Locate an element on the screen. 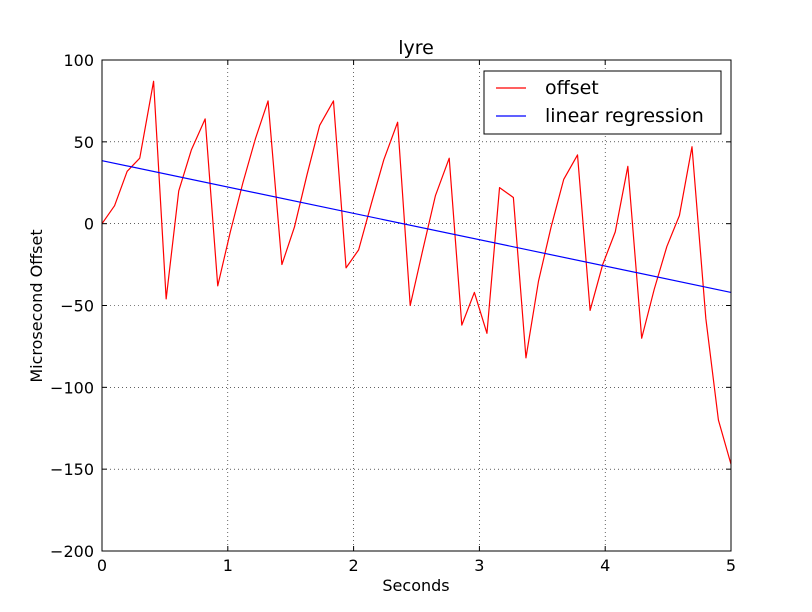 Image resolution: width=812 pixels, height=612 pixels. legend-label-offset: offset is located at coordinates (572, 88).